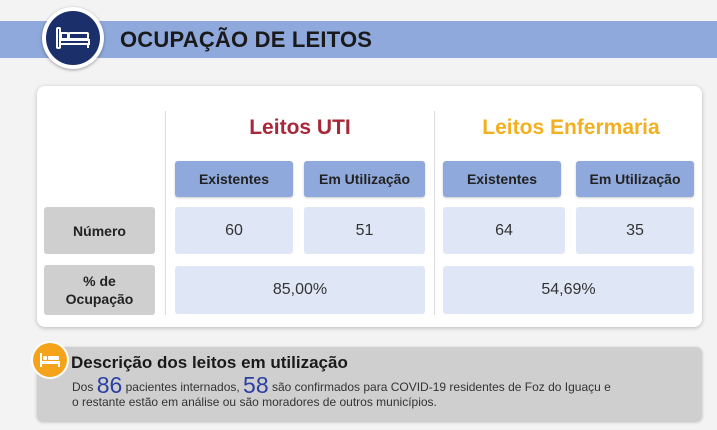  Describe the element at coordinates (209, 362) in the screenshot. I see `description-title: Descrição dos leitos em utilização` at that location.